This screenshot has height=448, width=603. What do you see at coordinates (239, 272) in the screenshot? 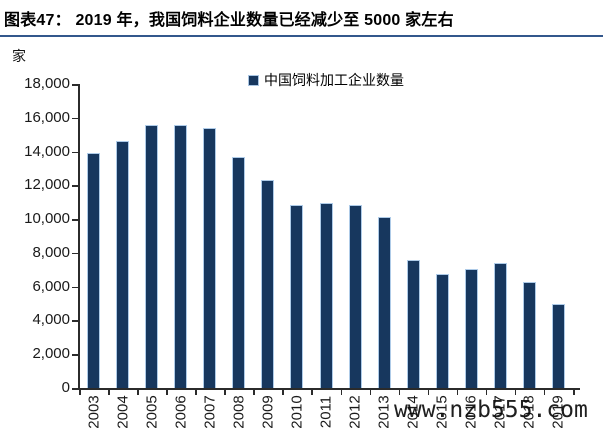
I see `bar-2008` at bounding box center [239, 272].